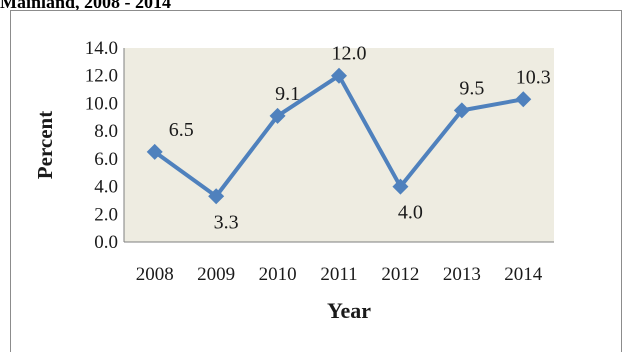  I want to click on y-tick-label: 10.0, so click(101, 103).